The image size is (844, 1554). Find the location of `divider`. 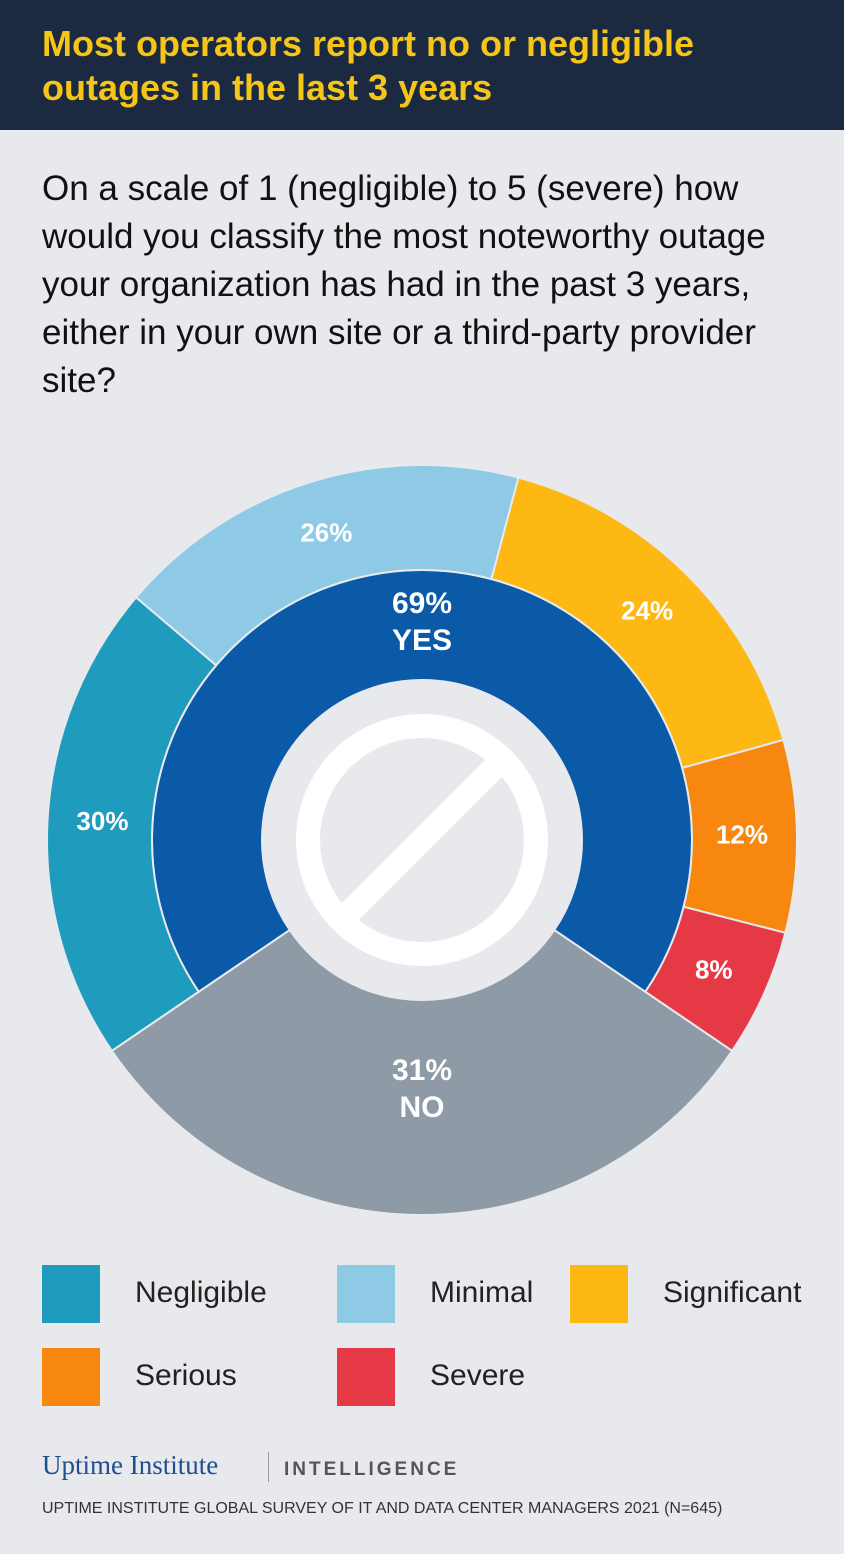

divider is located at coordinates (268, 1467).